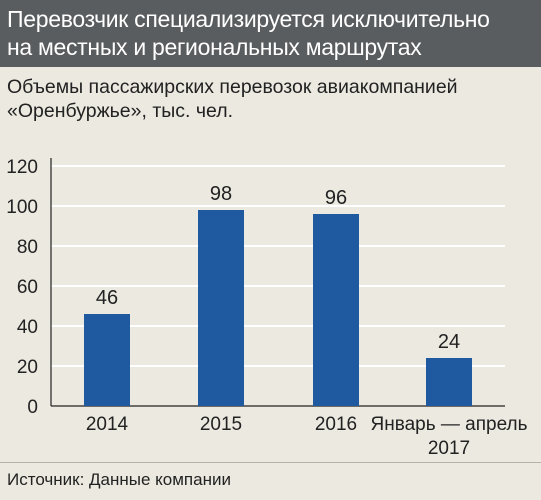 This screenshot has width=541, height=500. What do you see at coordinates (336, 424) in the screenshot?
I see `x-category-label: 2016` at bounding box center [336, 424].